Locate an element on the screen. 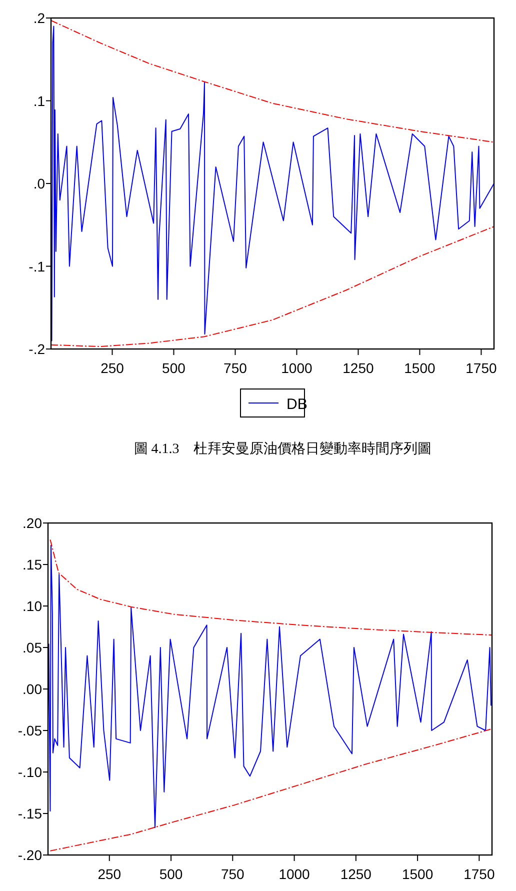 This screenshot has height=891, width=516. y-tick-label: -.20 is located at coordinates (30, 855).